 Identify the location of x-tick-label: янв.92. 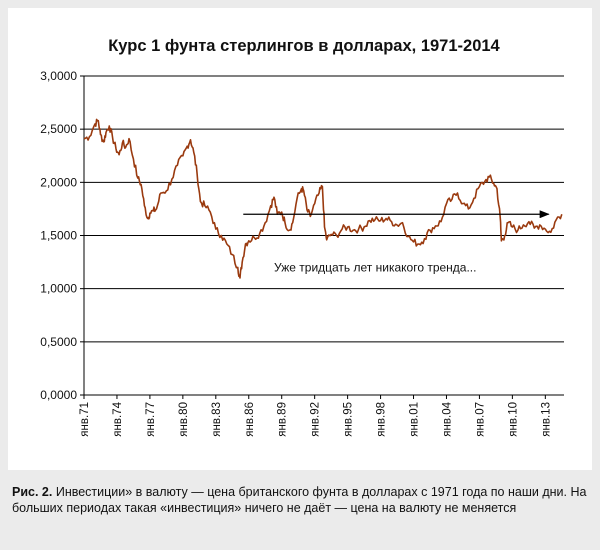
(316, 419).